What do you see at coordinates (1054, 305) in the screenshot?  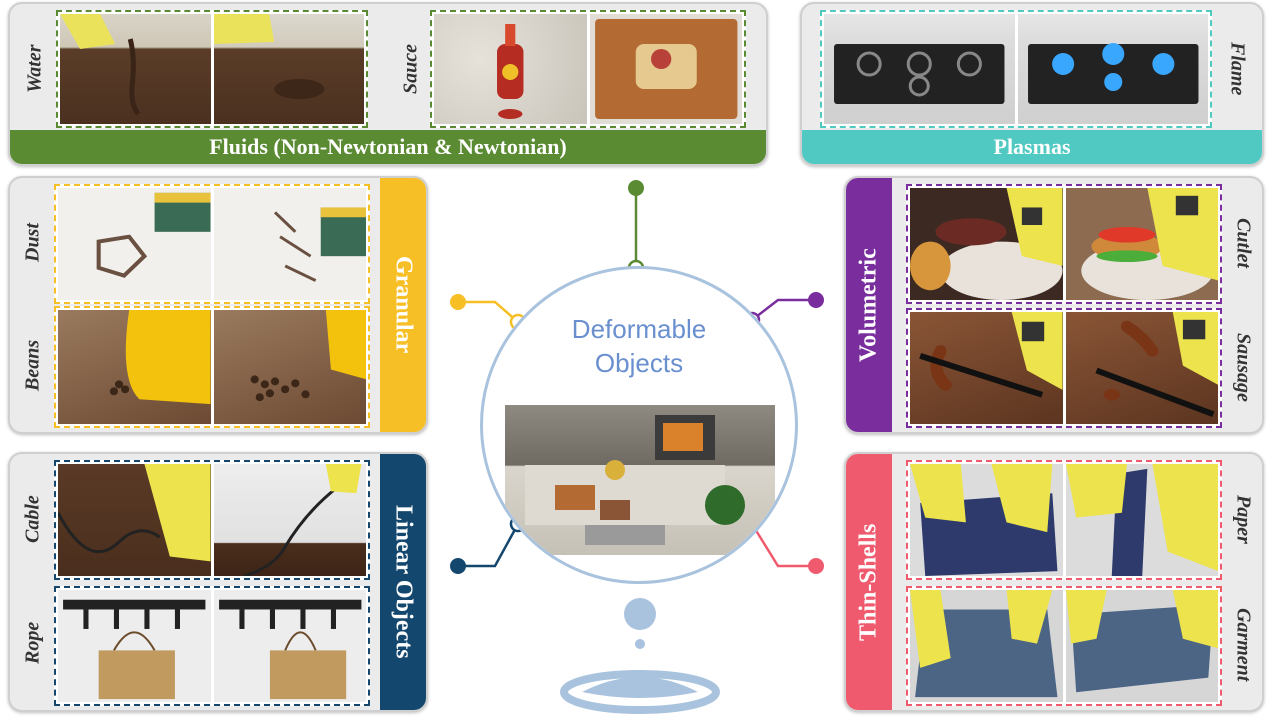 I see `volumetric-panel: Volumetric Cutlet` at bounding box center [1054, 305].